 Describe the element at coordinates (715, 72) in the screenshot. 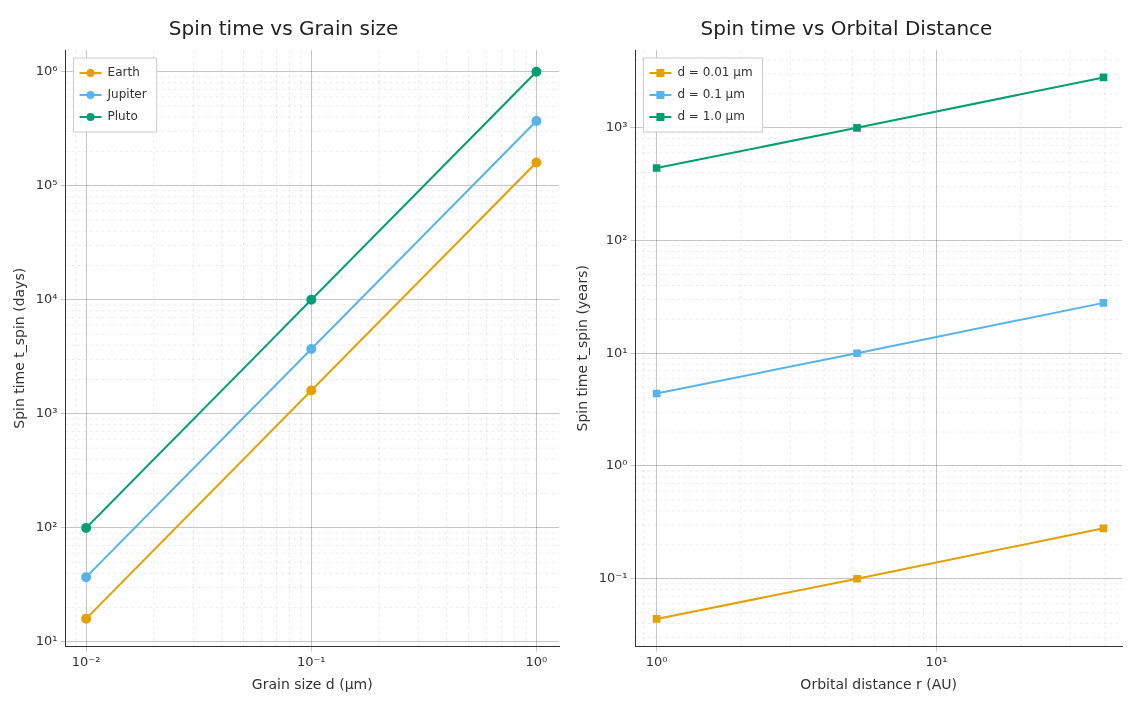

I see `legend-label: d = 0.01 μm` at that location.